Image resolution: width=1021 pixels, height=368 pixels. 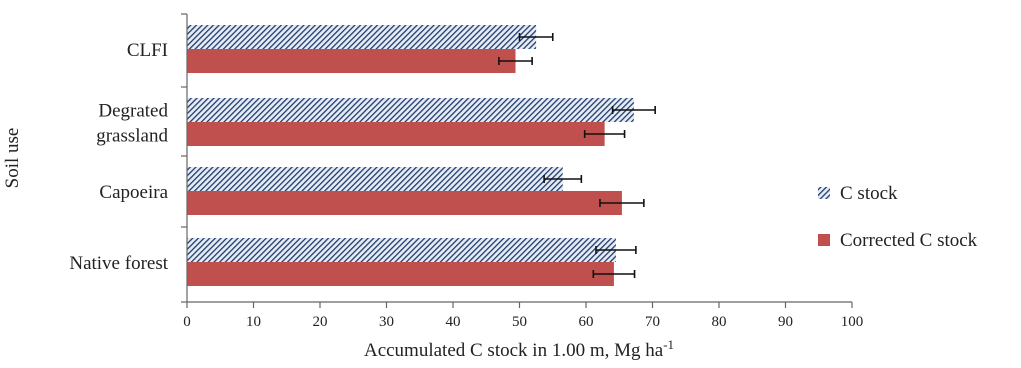 What do you see at coordinates (898, 217) in the screenshot?
I see `legend: C stock Corrected C stock` at bounding box center [898, 217].